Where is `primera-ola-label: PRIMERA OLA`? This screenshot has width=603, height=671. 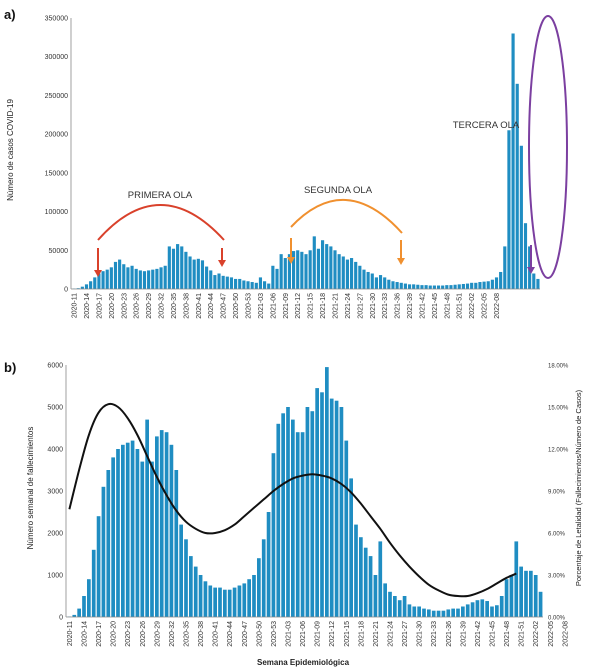 primera-ola-label: PRIMERA OLA is located at coordinates (160, 195).